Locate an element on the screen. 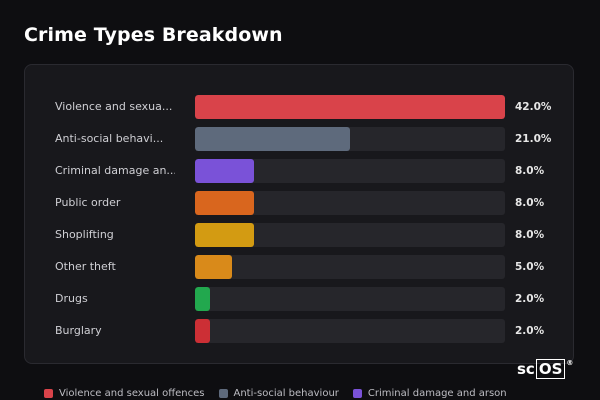 This screenshot has width=600, height=400. category-label: Drugs is located at coordinates (71, 298).